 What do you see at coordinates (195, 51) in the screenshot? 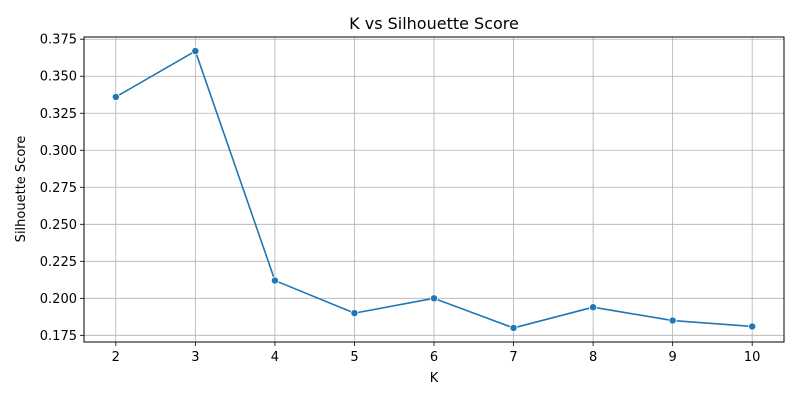
I see `data-point-k3` at bounding box center [195, 51].